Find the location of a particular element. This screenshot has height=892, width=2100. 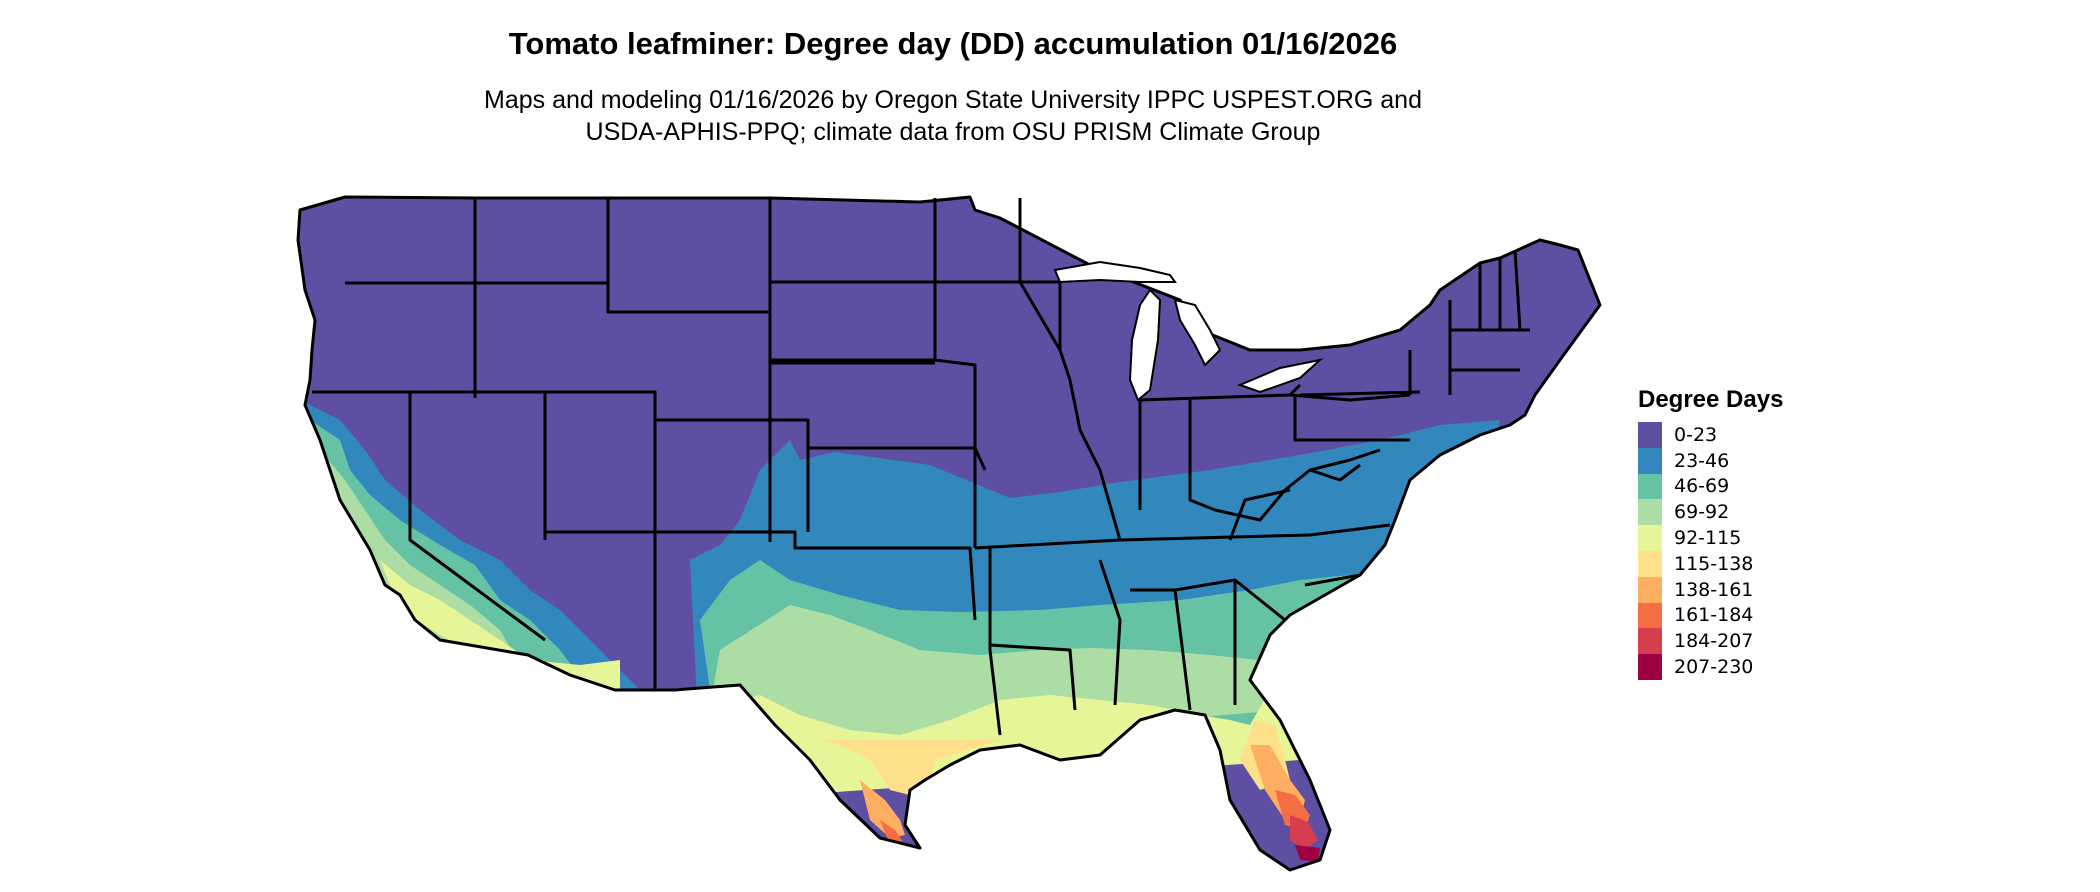

legend-item: 138-161 is located at coordinates (1710, 589).